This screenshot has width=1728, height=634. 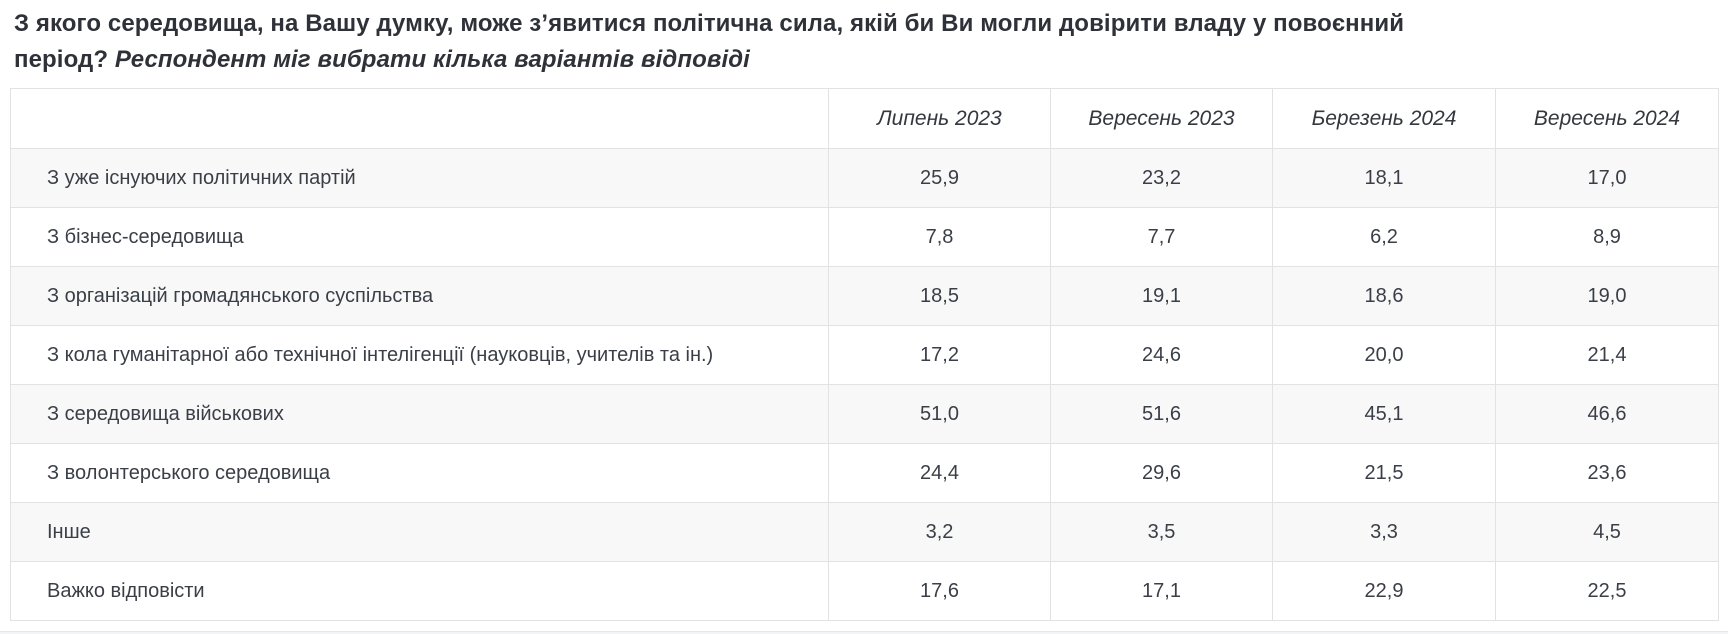 What do you see at coordinates (1384, 355) in the screenshot?
I see `value-cell: 20,0` at bounding box center [1384, 355].